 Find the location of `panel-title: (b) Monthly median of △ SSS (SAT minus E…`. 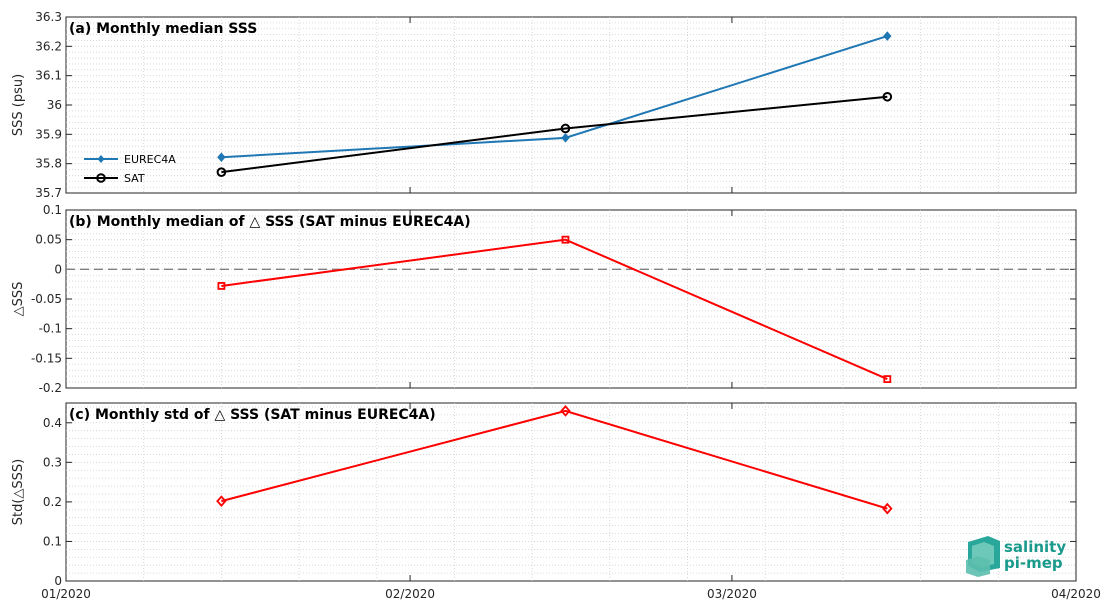

panel-title: (b) Monthly median of △ SSS (SAT minus E… is located at coordinates (270, 222).